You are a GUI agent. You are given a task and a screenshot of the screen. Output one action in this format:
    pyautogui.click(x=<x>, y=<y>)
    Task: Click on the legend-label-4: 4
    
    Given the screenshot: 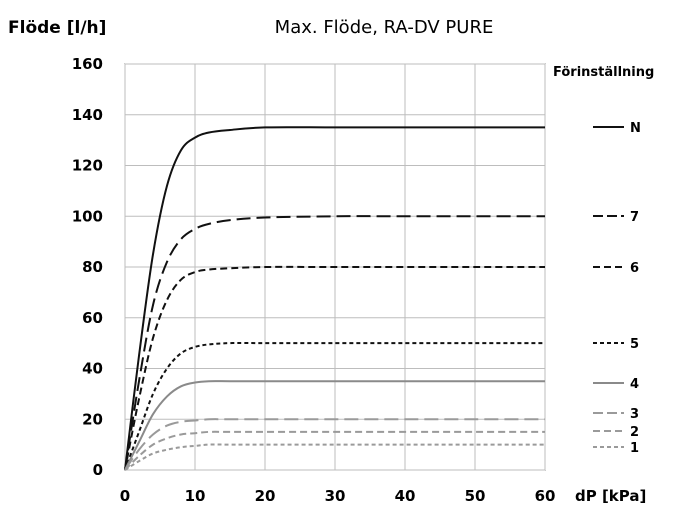 What is the action you would take?
    pyautogui.click(x=634, y=384)
    